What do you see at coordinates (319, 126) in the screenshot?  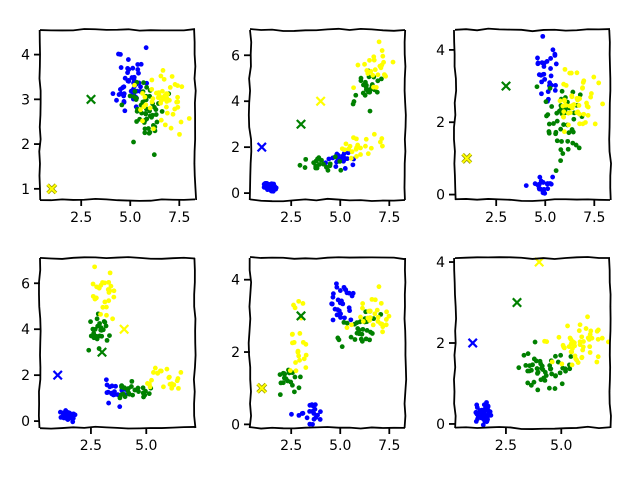 I see `subplot-2: 2.5 5.0 7.5 0 2 4 6` at bounding box center [319, 126].